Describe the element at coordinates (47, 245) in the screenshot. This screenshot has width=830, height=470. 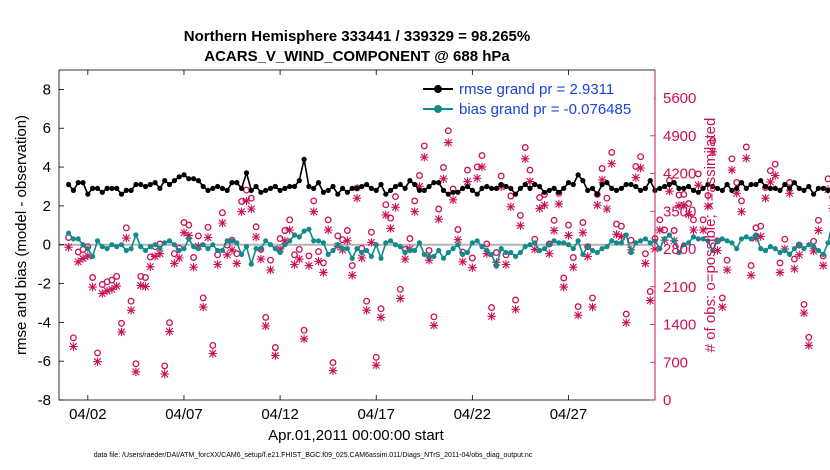
I see `y-tick-label-left: 0` at that location.